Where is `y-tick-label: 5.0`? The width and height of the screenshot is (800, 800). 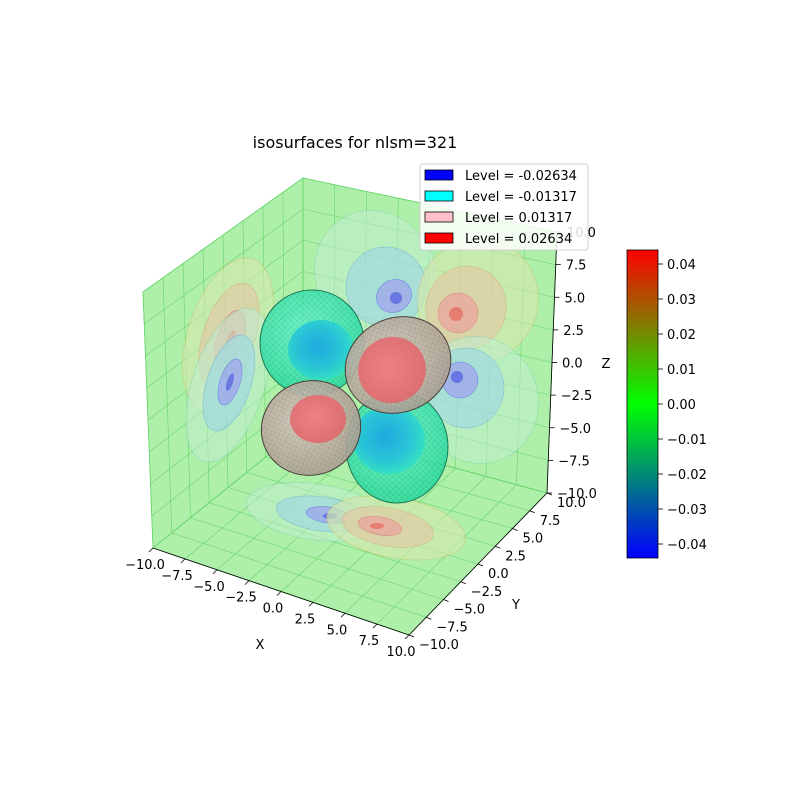
y-tick-label: 5.0 is located at coordinates (533, 539).